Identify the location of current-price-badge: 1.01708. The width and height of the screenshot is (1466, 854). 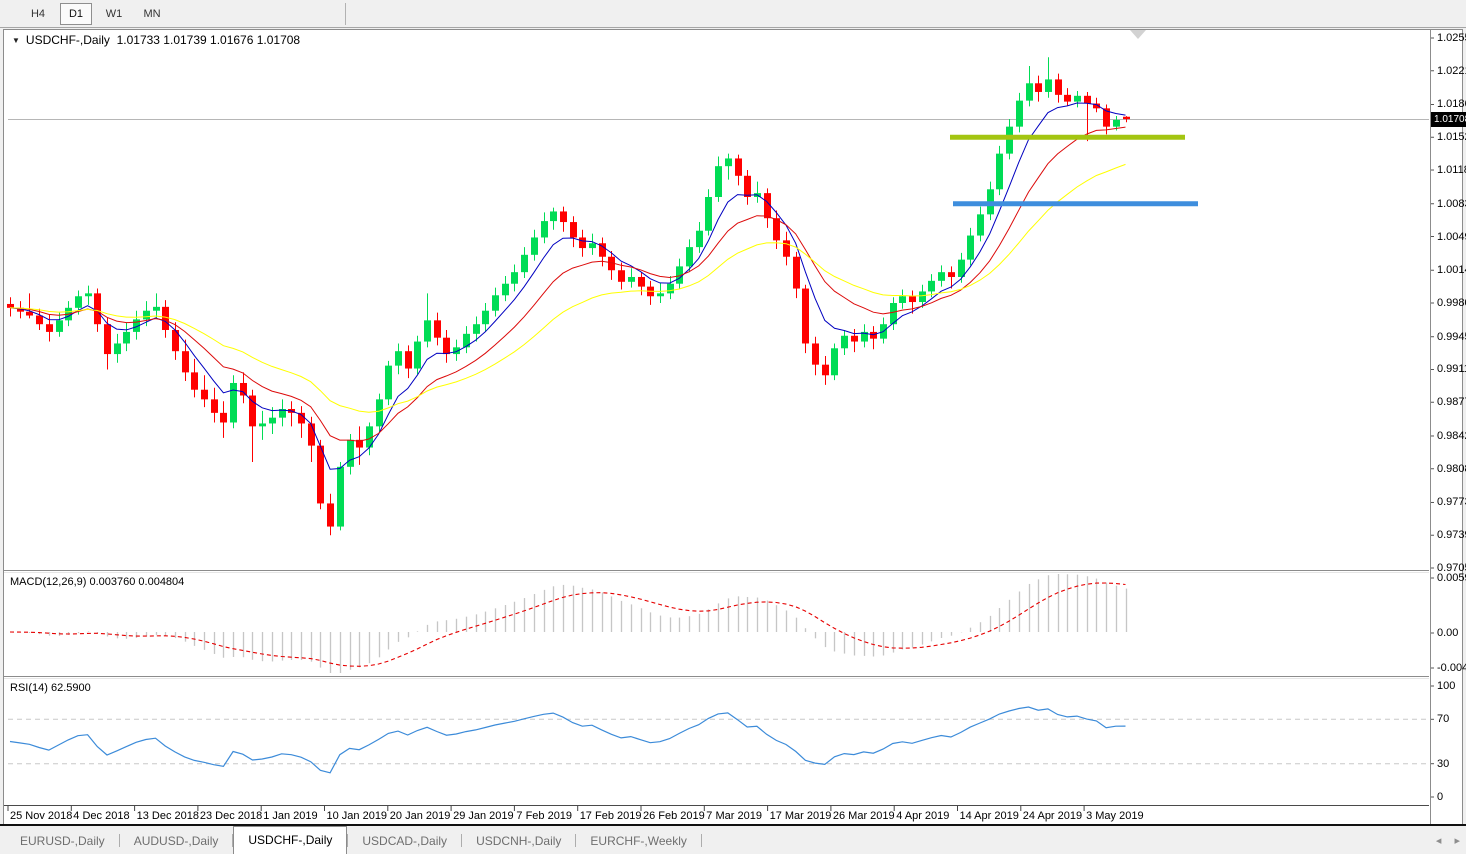
(1448, 119).